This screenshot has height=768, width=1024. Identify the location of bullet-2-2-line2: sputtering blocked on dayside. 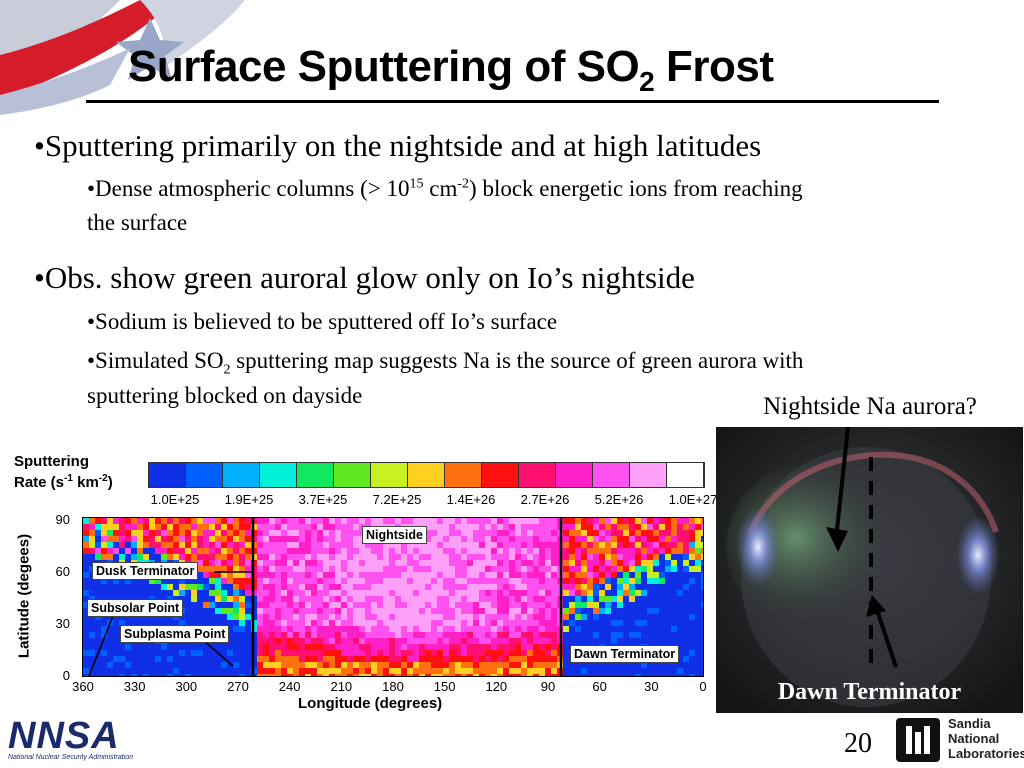
(225, 395).